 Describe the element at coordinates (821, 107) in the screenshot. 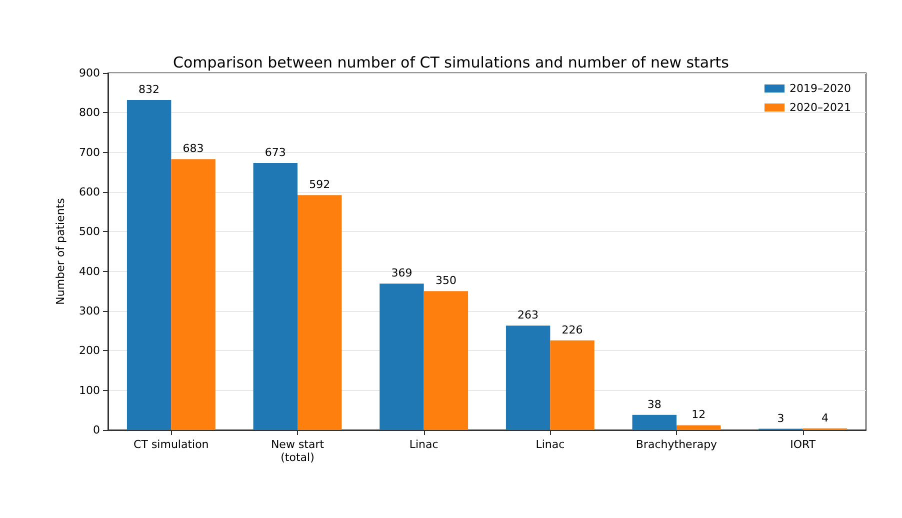

I see `legend-label: 2020–2021` at that location.